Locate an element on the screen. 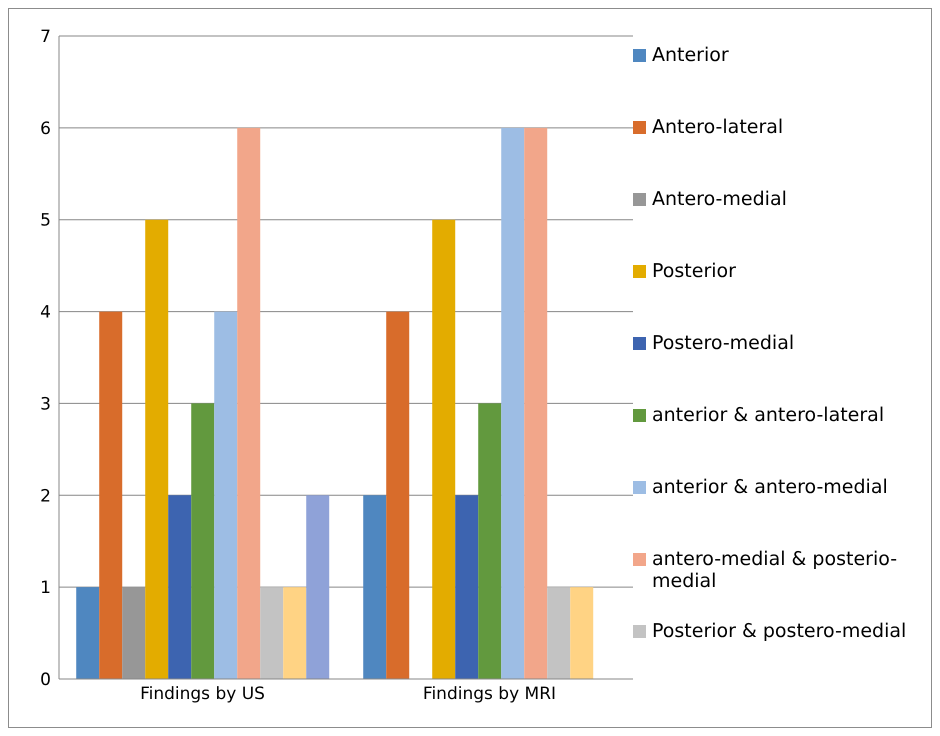  legend-label: antero-medial & posterio-medial is located at coordinates (775, 570).